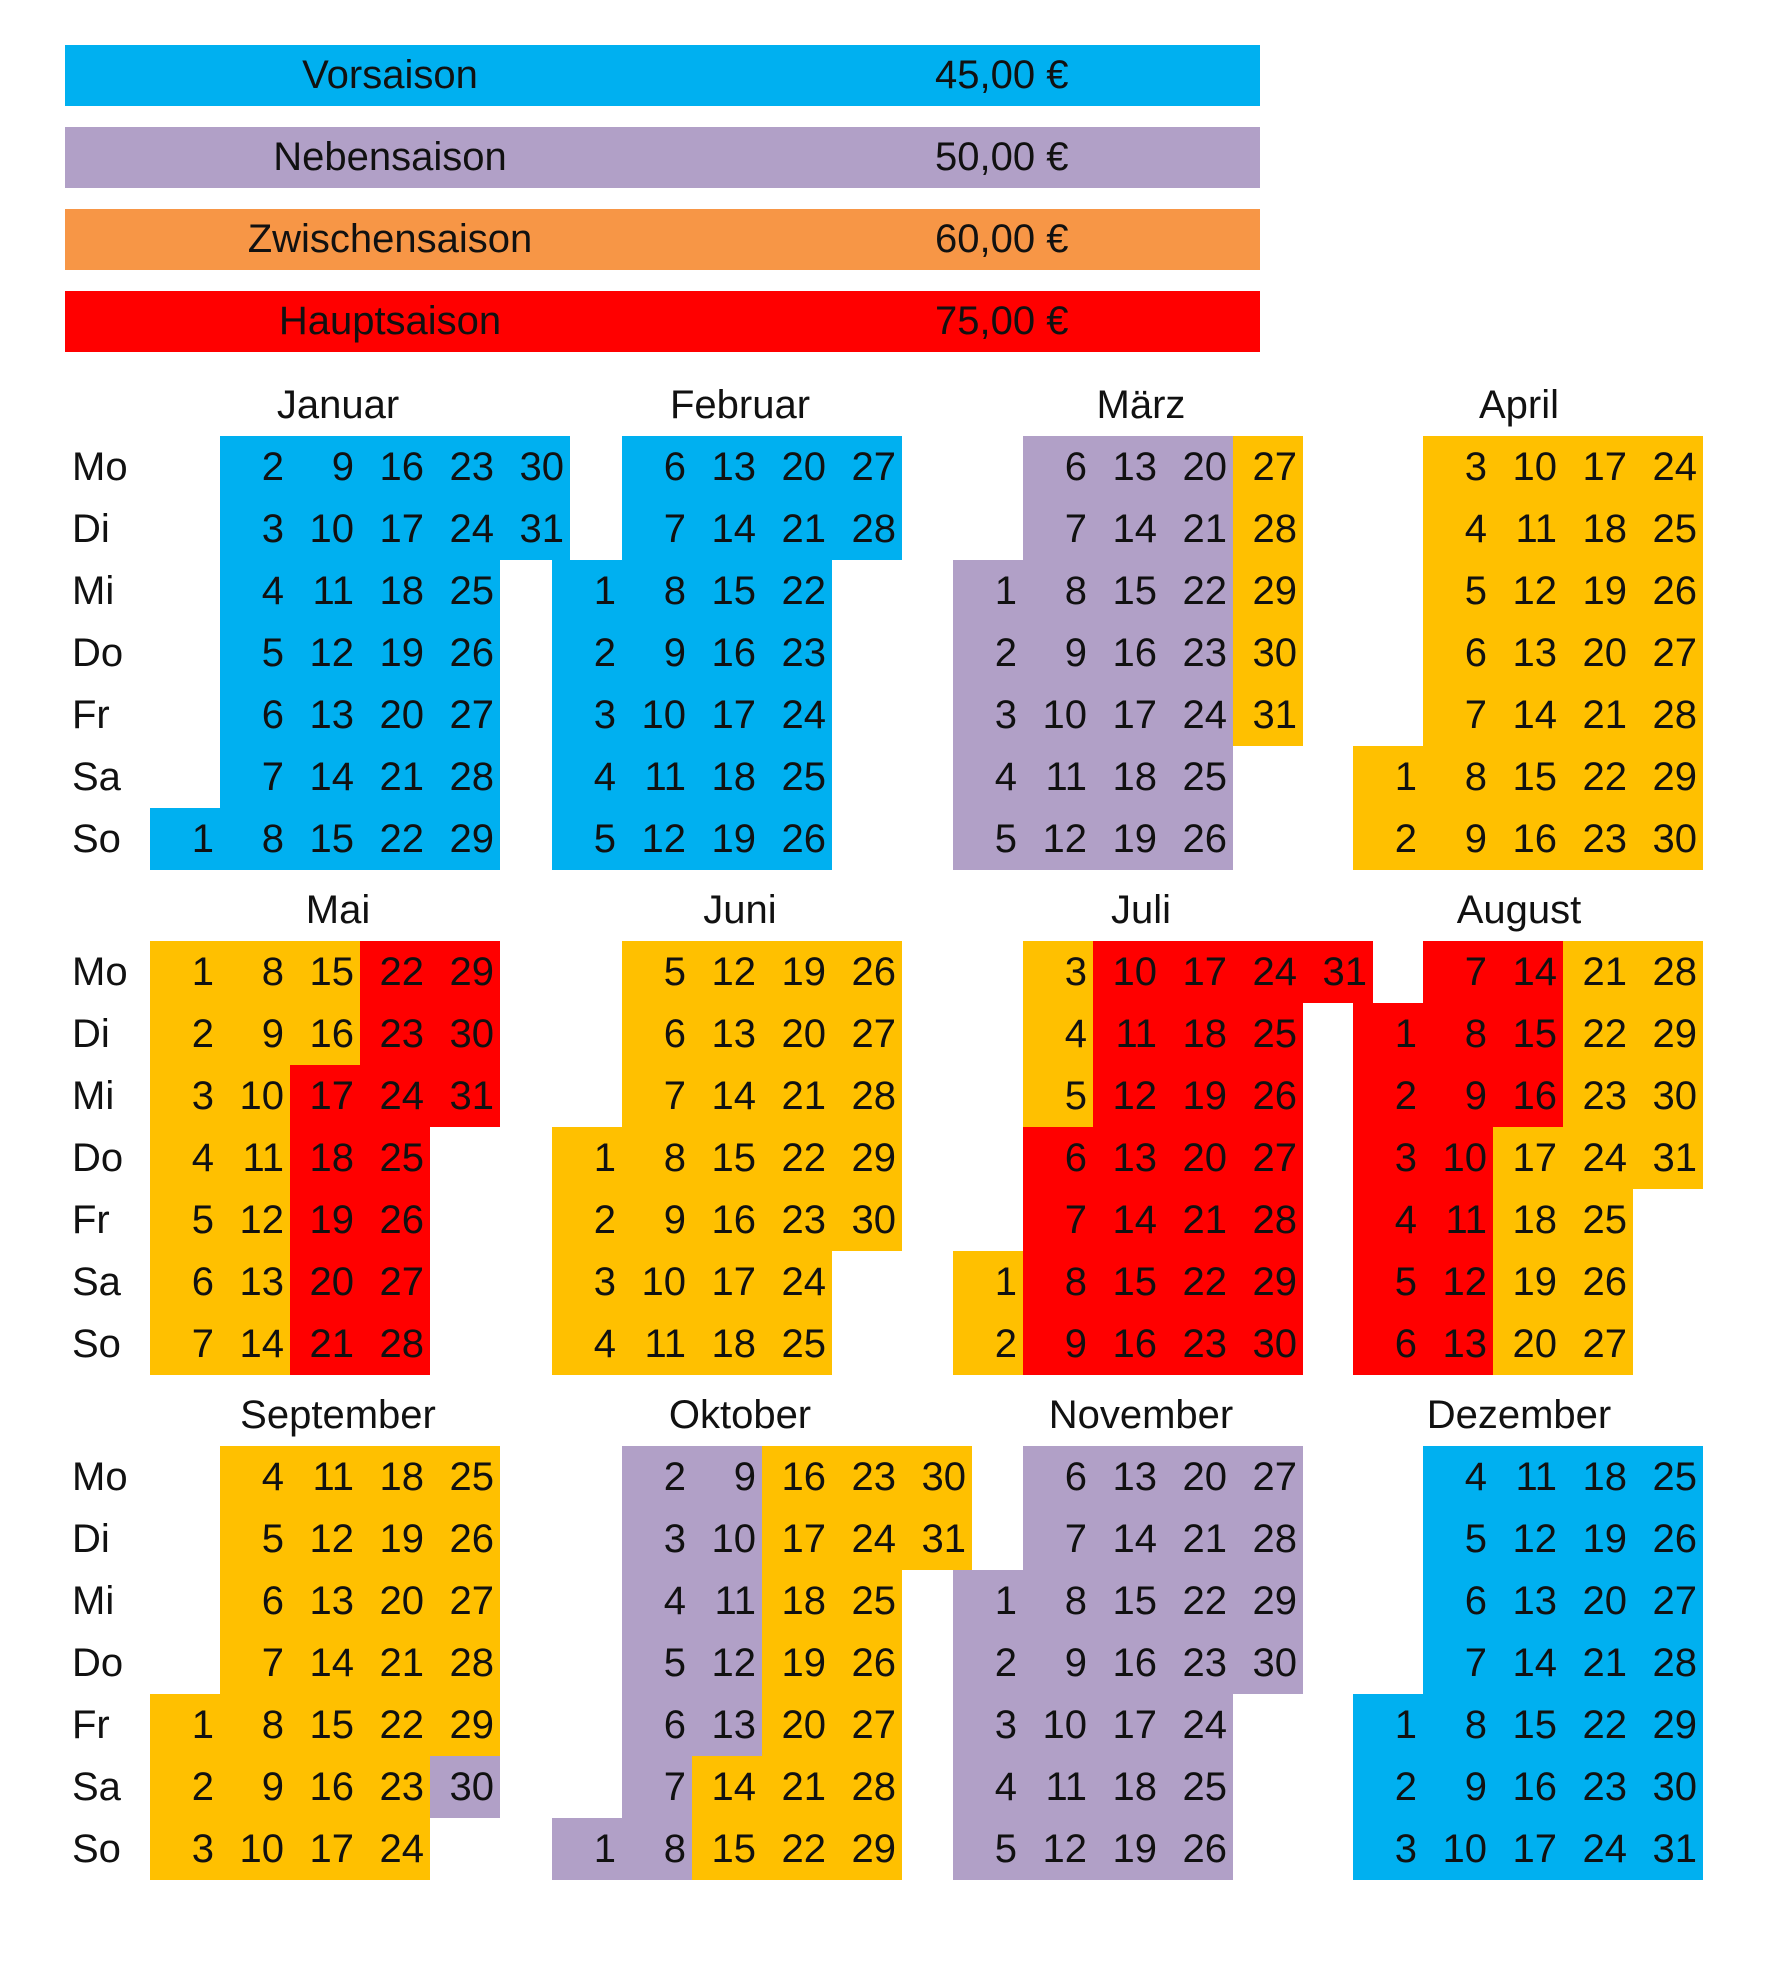 The width and height of the screenshot is (1765, 1962). I want to click on weekday-label: Sa, so click(96, 1787).